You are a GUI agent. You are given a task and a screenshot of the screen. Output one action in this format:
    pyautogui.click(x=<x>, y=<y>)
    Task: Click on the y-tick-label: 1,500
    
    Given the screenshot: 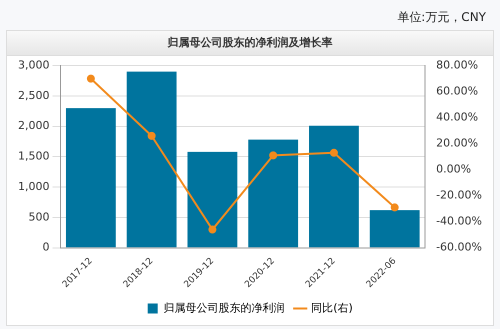 What is the action you would take?
    pyautogui.click(x=34, y=156)
    